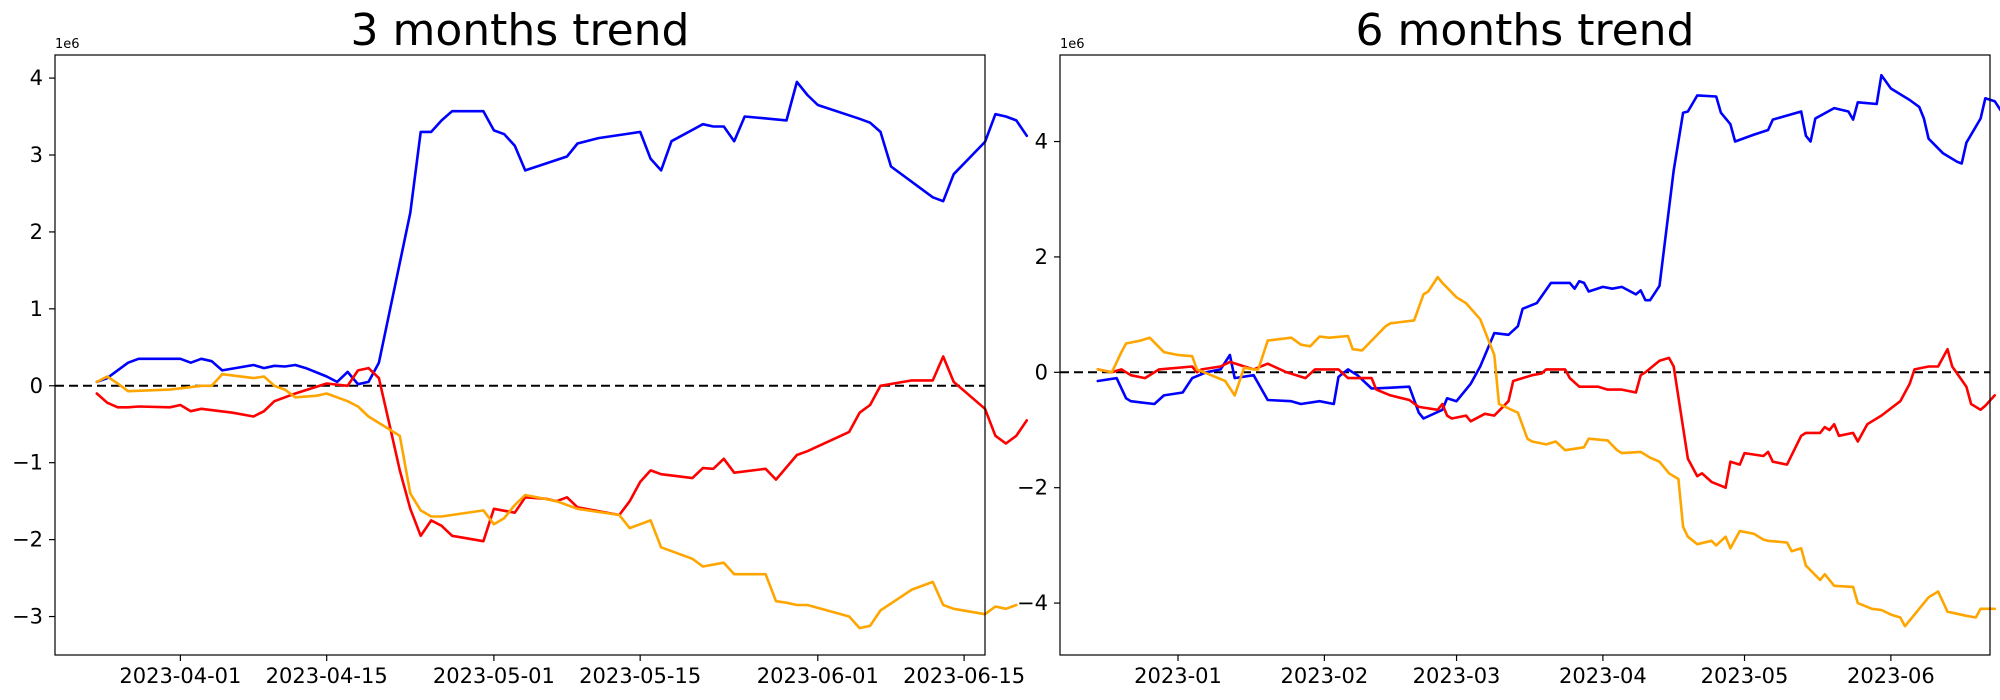  What do you see at coordinates (1457, 676) in the screenshot?
I see `x-tick-label: 2023-03` at bounding box center [1457, 676].